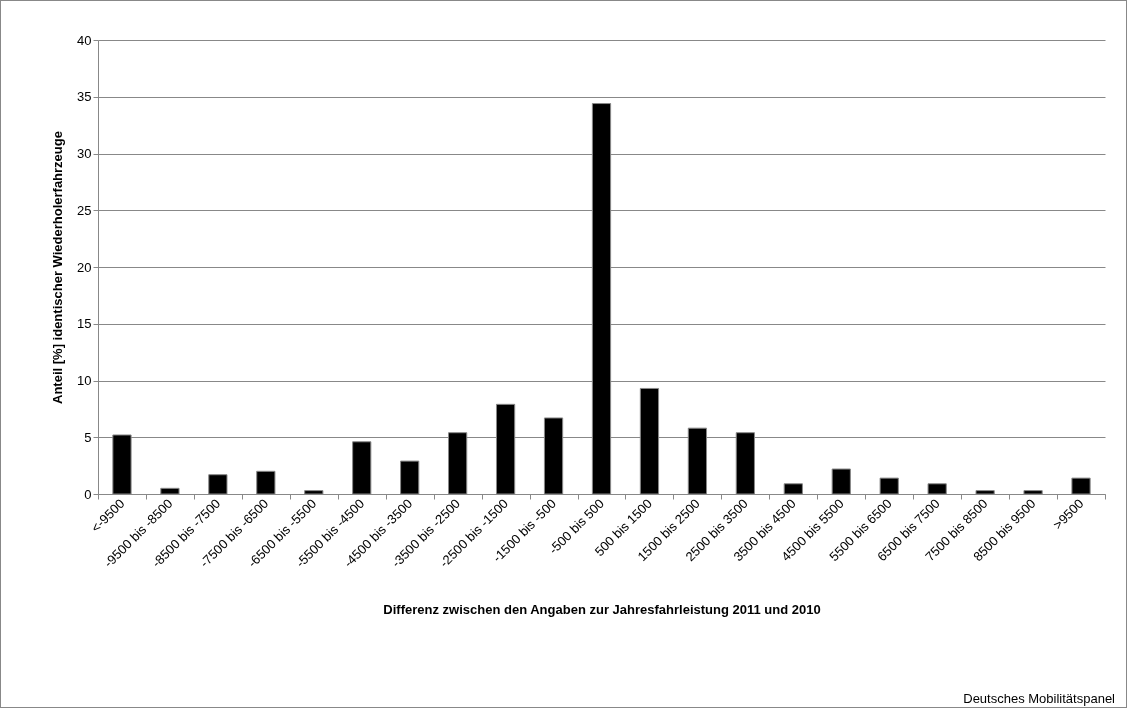 This screenshot has width=1127, height=708. I want to click on y-tick-label: 15, so click(84, 324).